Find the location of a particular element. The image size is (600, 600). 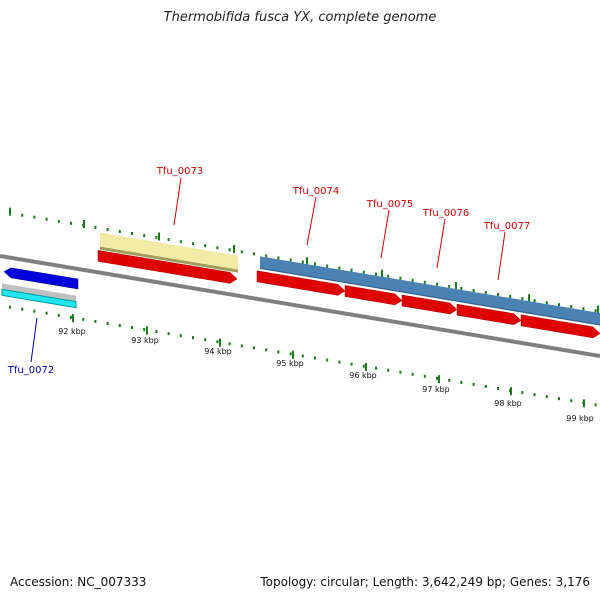

tick-label: 98 kbp is located at coordinates (508, 403).